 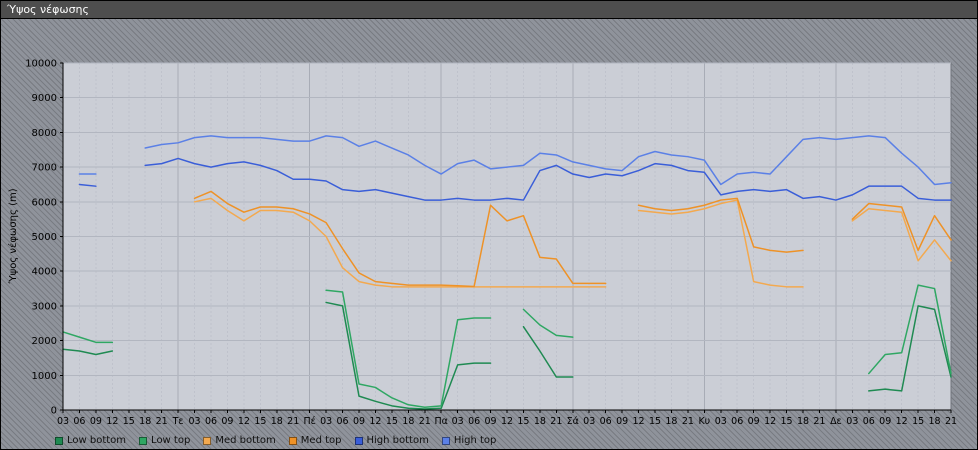 I want to click on y-tick-label: 7000, so click(x=44, y=168).